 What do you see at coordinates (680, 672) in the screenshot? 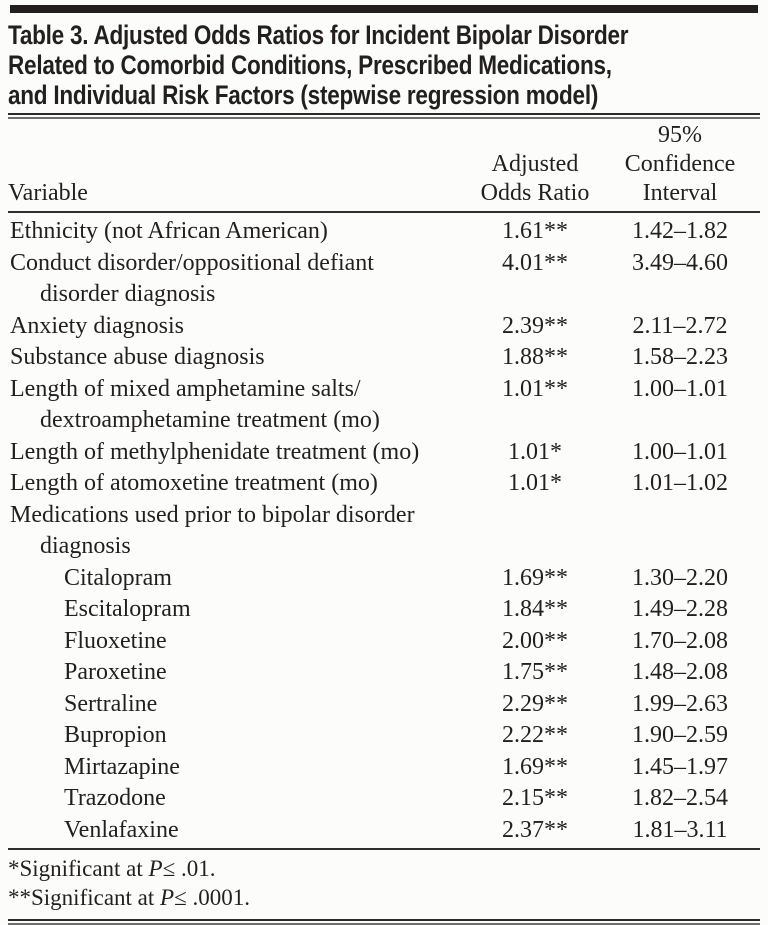
I see `row-confidence-interval-value: 1.48–2.08` at bounding box center [680, 672].